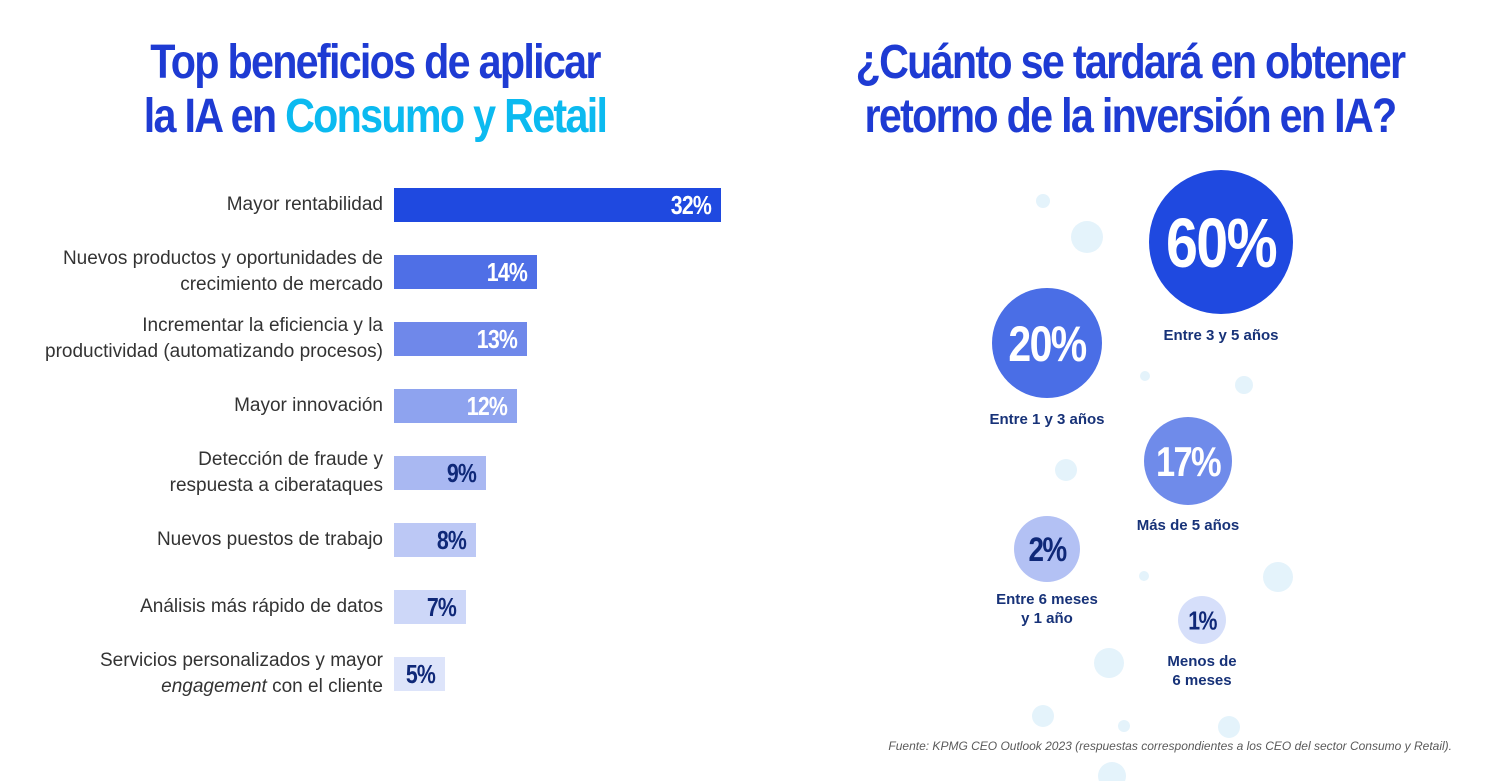 This screenshot has height=781, width=1500. What do you see at coordinates (193, 406) in the screenshot?
I see `bar-category-label: Mayor innovación` at bounding box center [193, 406].